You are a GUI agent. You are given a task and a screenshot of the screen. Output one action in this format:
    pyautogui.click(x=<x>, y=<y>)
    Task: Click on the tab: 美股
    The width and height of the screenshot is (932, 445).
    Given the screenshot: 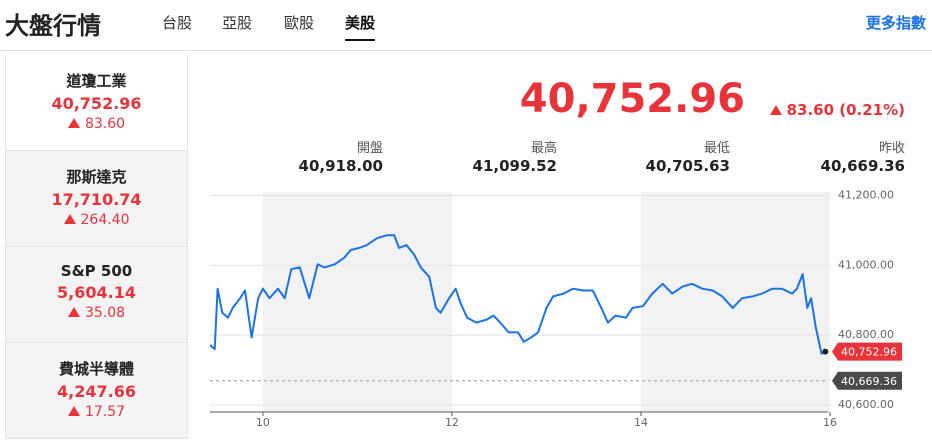 What is the action you would take?
    pyautogui.click(x=360, y=26)
    